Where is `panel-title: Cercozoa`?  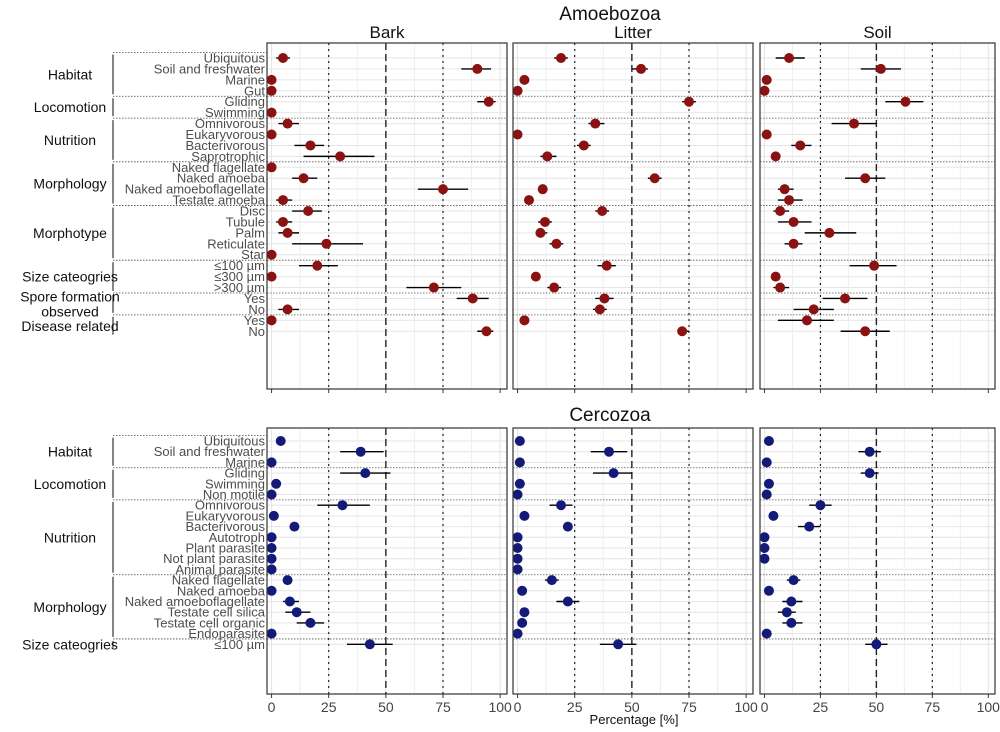
panel-title: Cercozoa is located at coordinates (610, 415).